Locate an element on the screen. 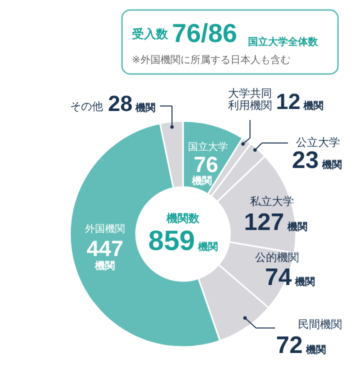 This screenshot has height=379, width=356. text: 機関数 is located at coordinates (183, 218).